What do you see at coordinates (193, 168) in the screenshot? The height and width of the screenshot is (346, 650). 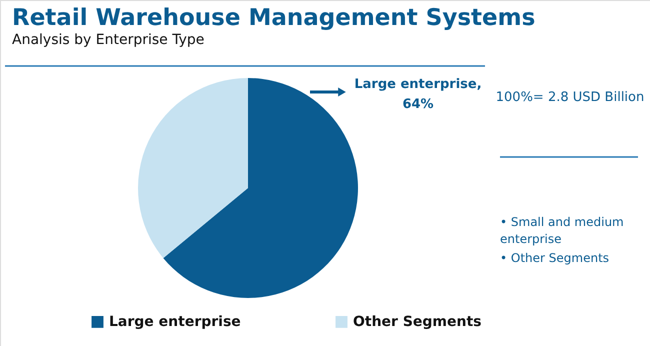 I see `pie-slice` at bounding box center [193, 168].